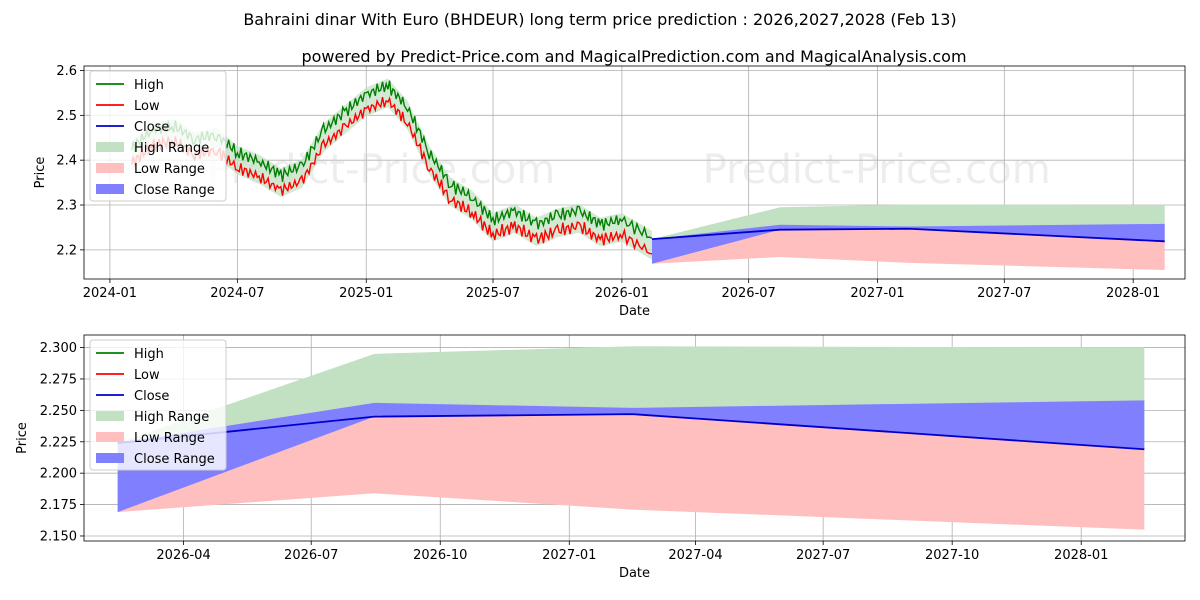  What do you see at coordinates (66, 71) in the screenshot?
I see `y-tick-label: 2.6` at bounding box center [66, 71].